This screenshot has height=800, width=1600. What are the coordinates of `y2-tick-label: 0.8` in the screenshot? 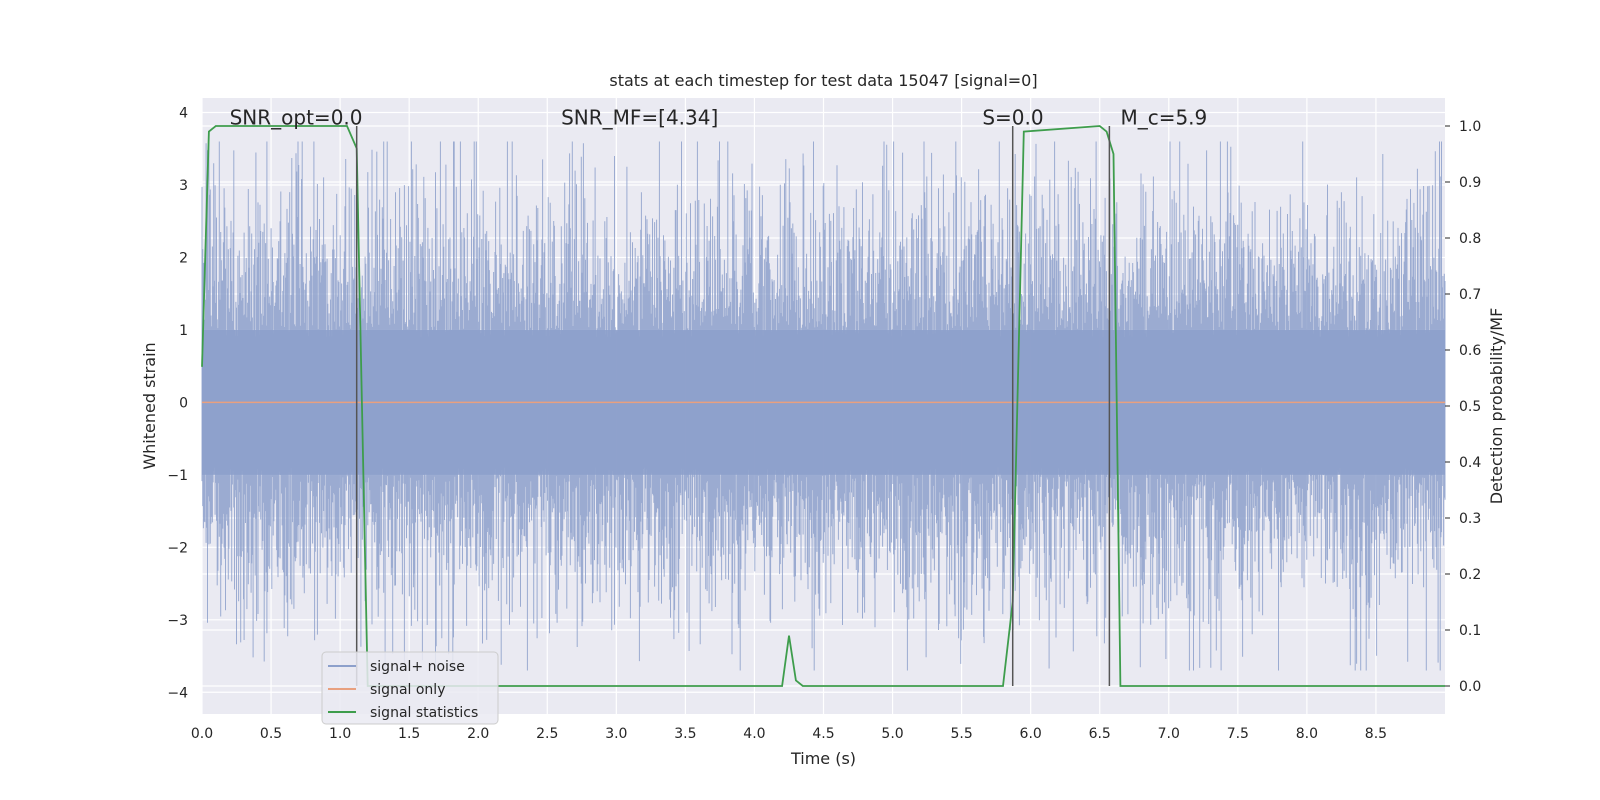 It's located at (1470, 239).